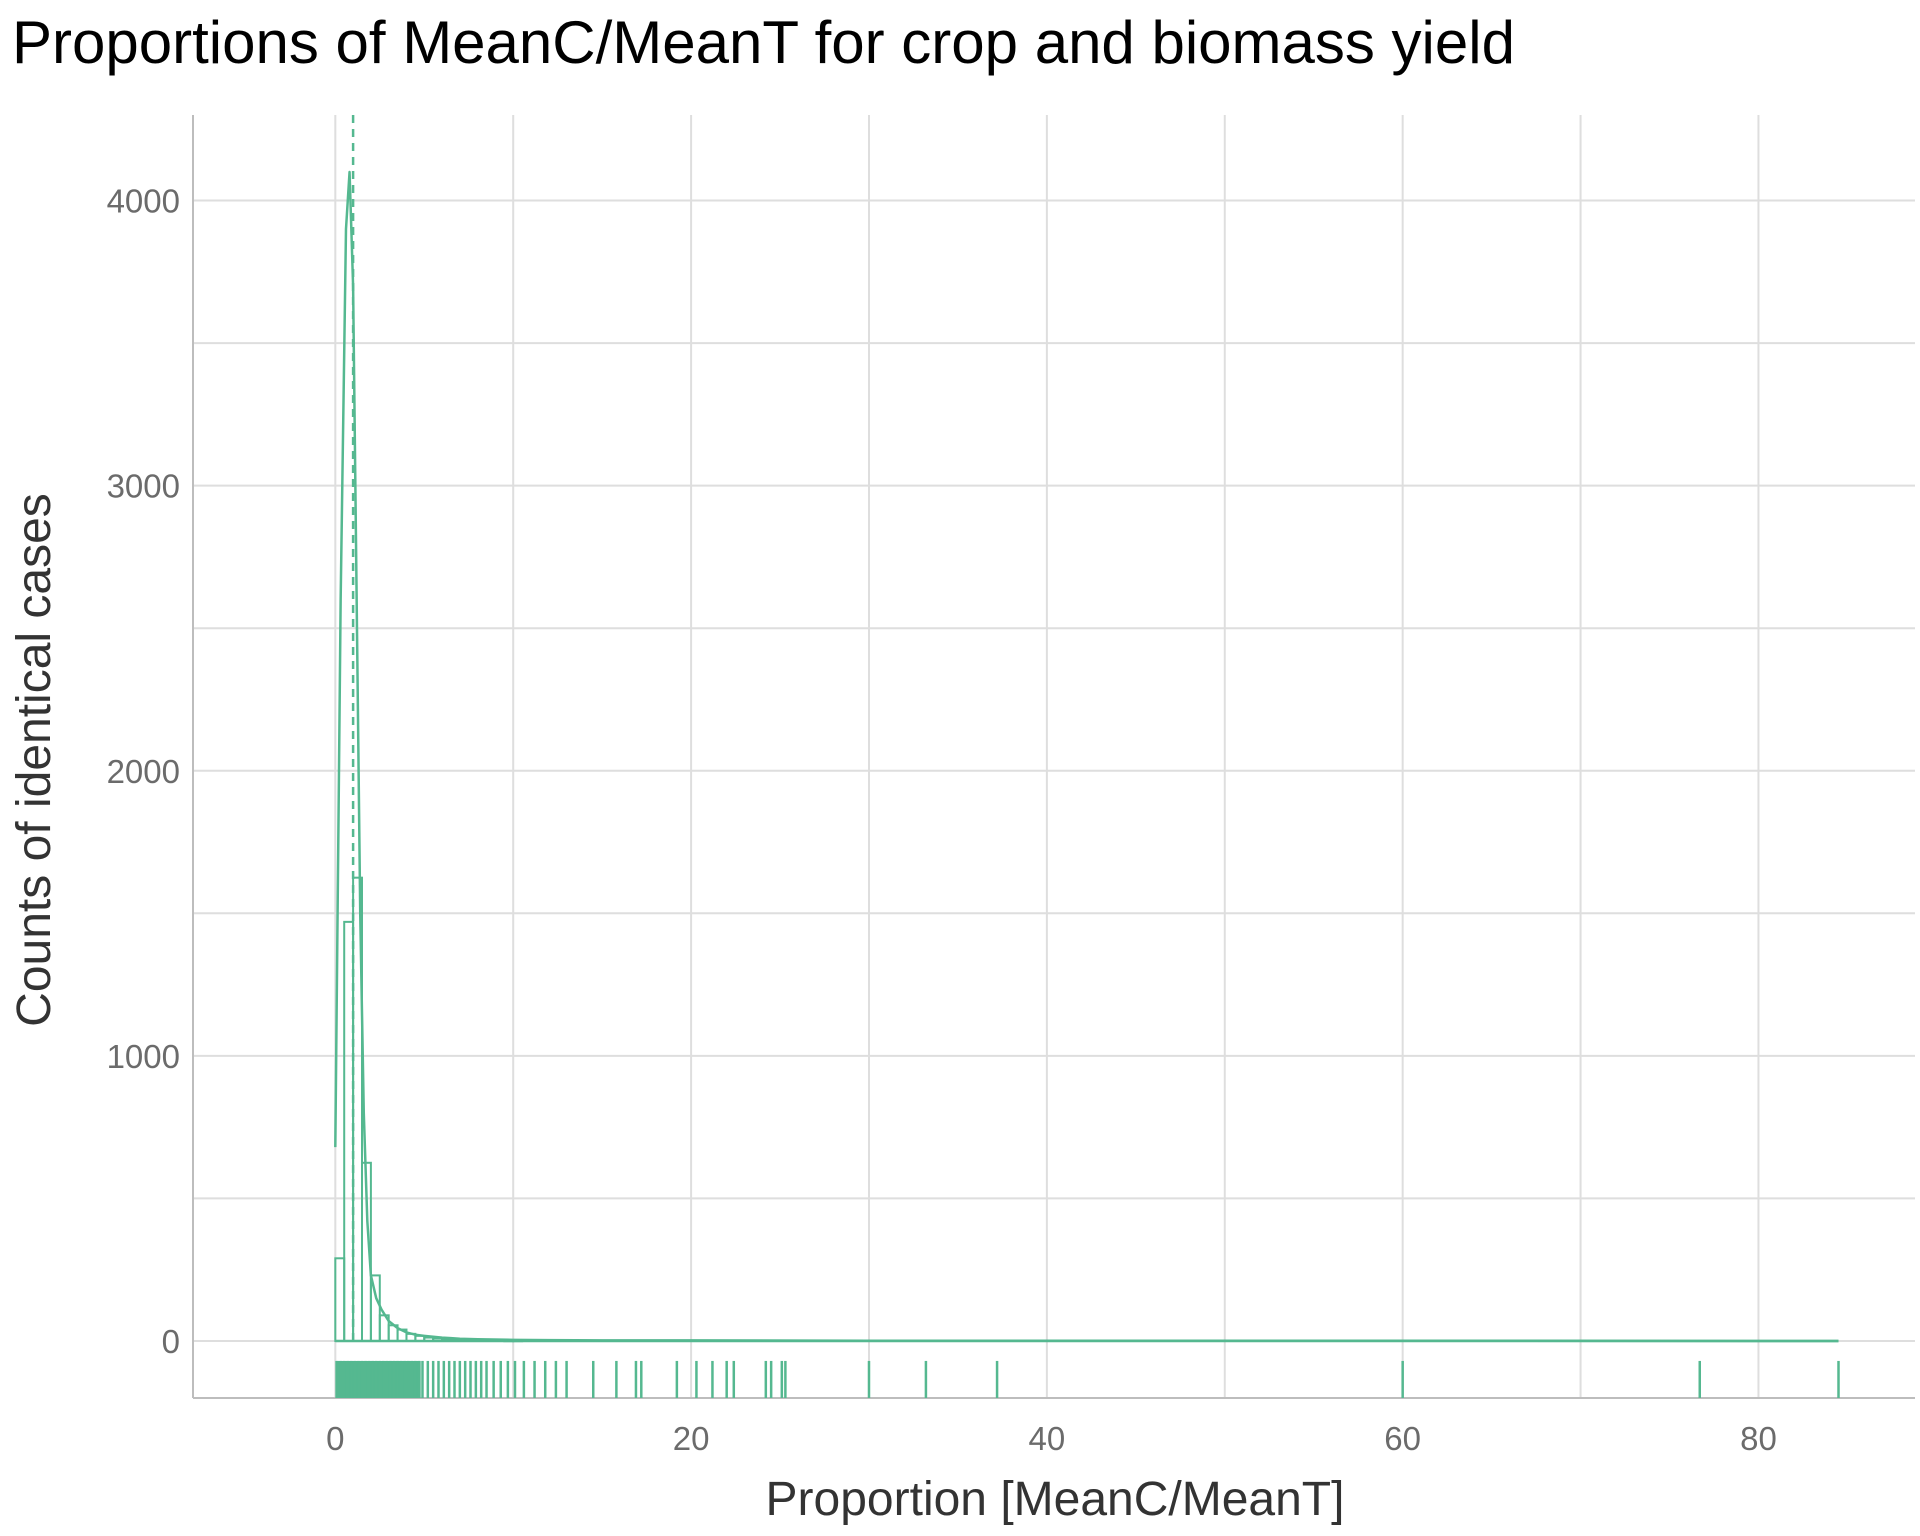  Describe the element at coordinates (1402, 1438) in the screenshot. I see `x-tick-label: 60` at that location.